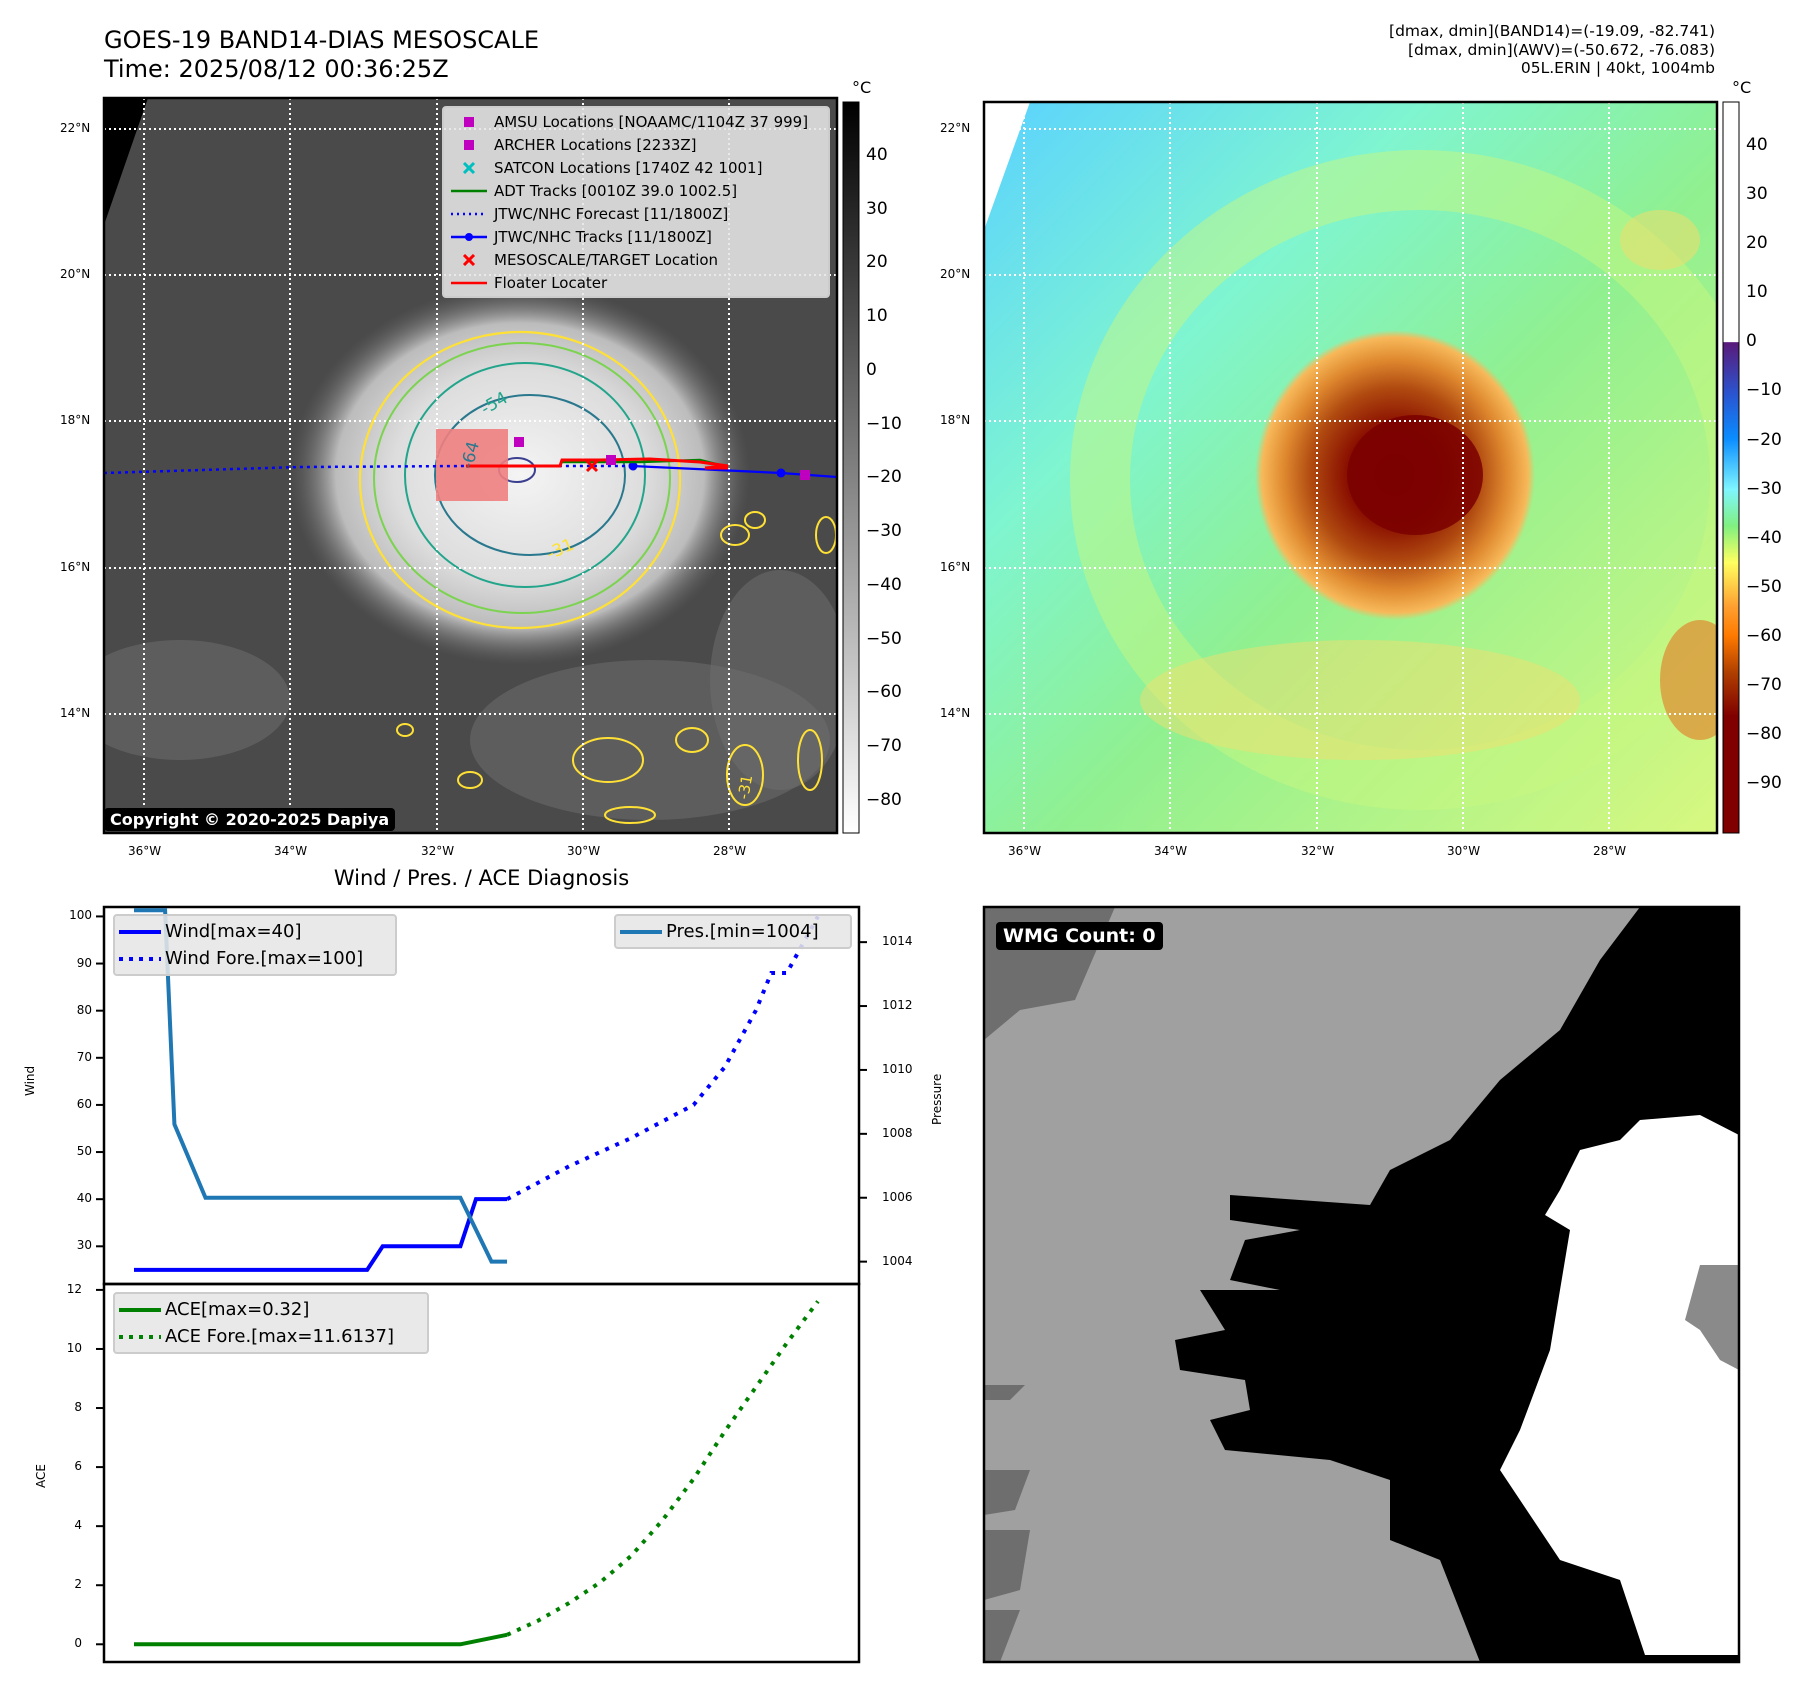 This screenshot has width=1797, height=1690. Describe the element at coordinates (78, 1525) in the screenshot. I see `axis-tick-label: 4` at that location.